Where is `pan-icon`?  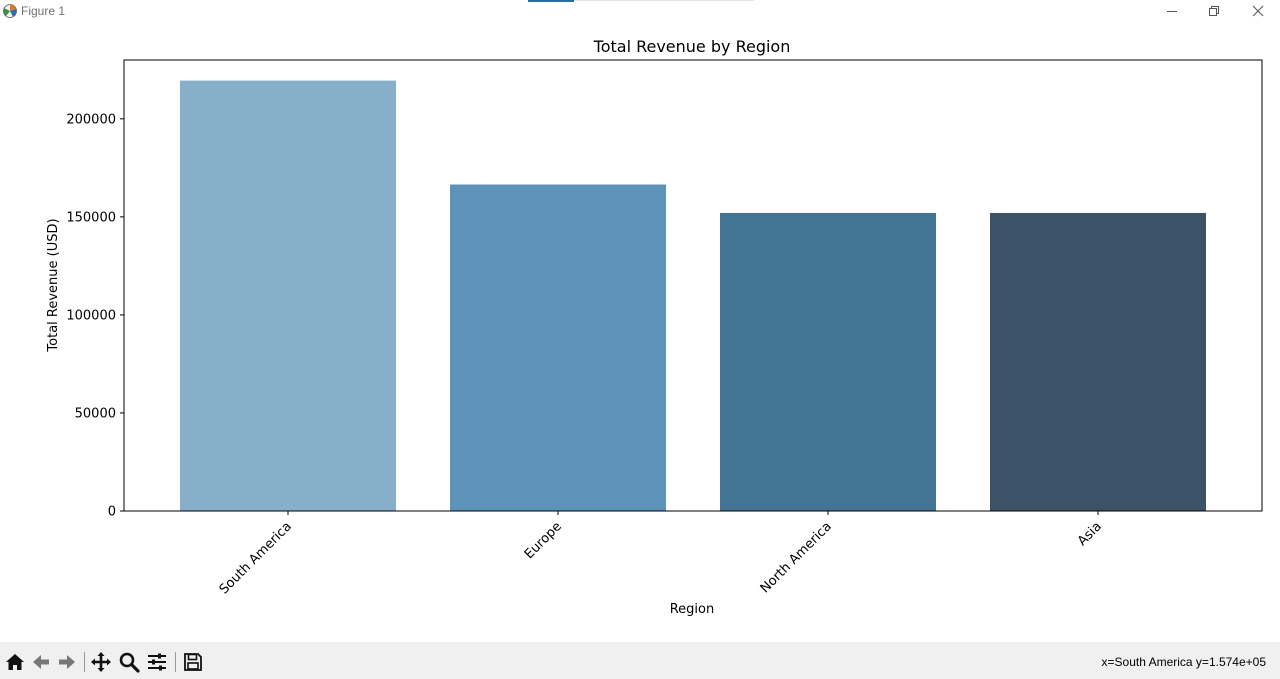 pan-icon is located at coordinates (101, 662).